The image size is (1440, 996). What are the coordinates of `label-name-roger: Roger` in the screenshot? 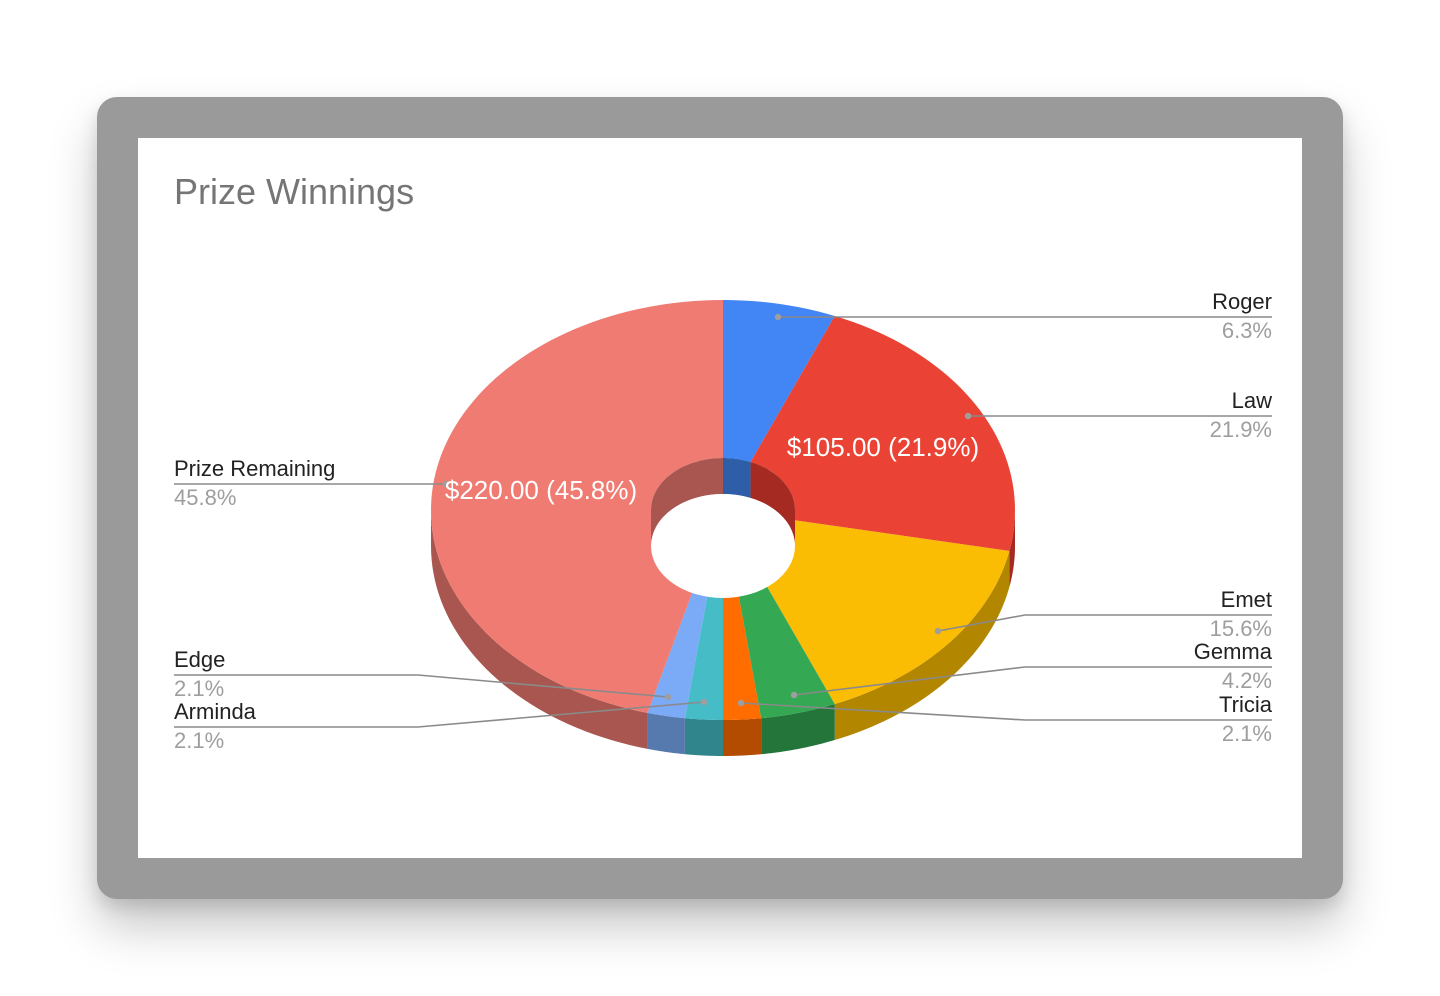 It's located at (1242, 301).